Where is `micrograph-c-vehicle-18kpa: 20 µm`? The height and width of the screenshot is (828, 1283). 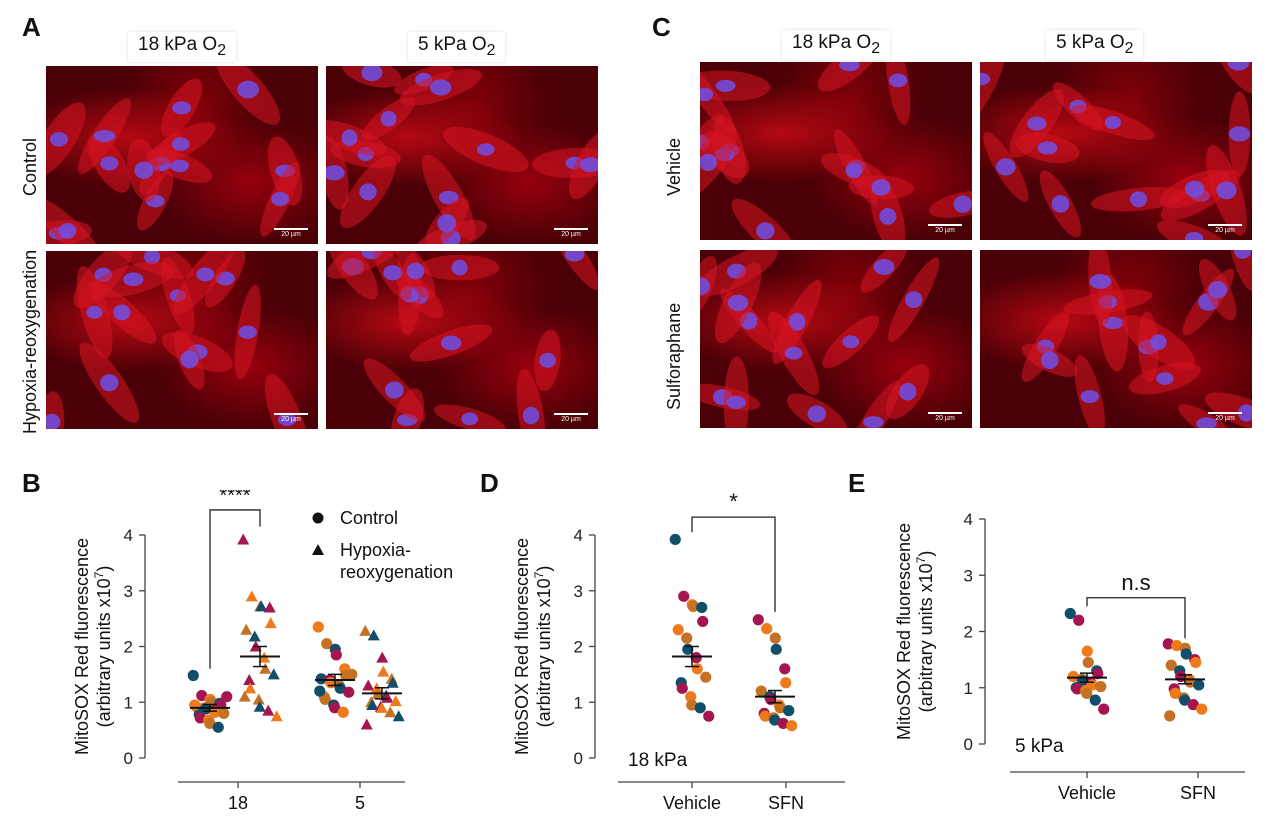 micrograph-c-vehicle-18kpa: 20 µm is located at coordinates (836, 151).